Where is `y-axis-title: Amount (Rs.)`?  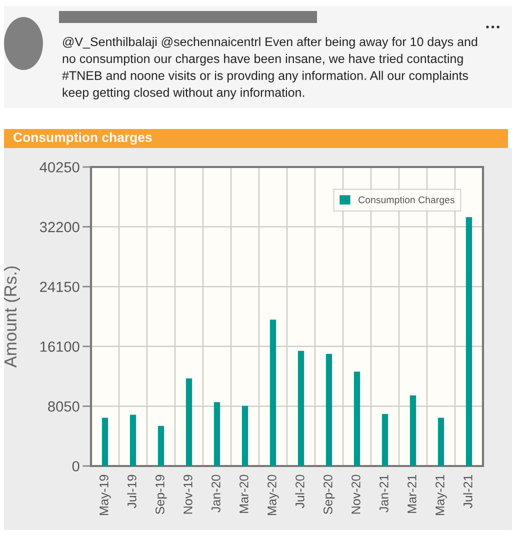 y-axis-title: Amount (Rs.) is located at coordinates (12, 317).